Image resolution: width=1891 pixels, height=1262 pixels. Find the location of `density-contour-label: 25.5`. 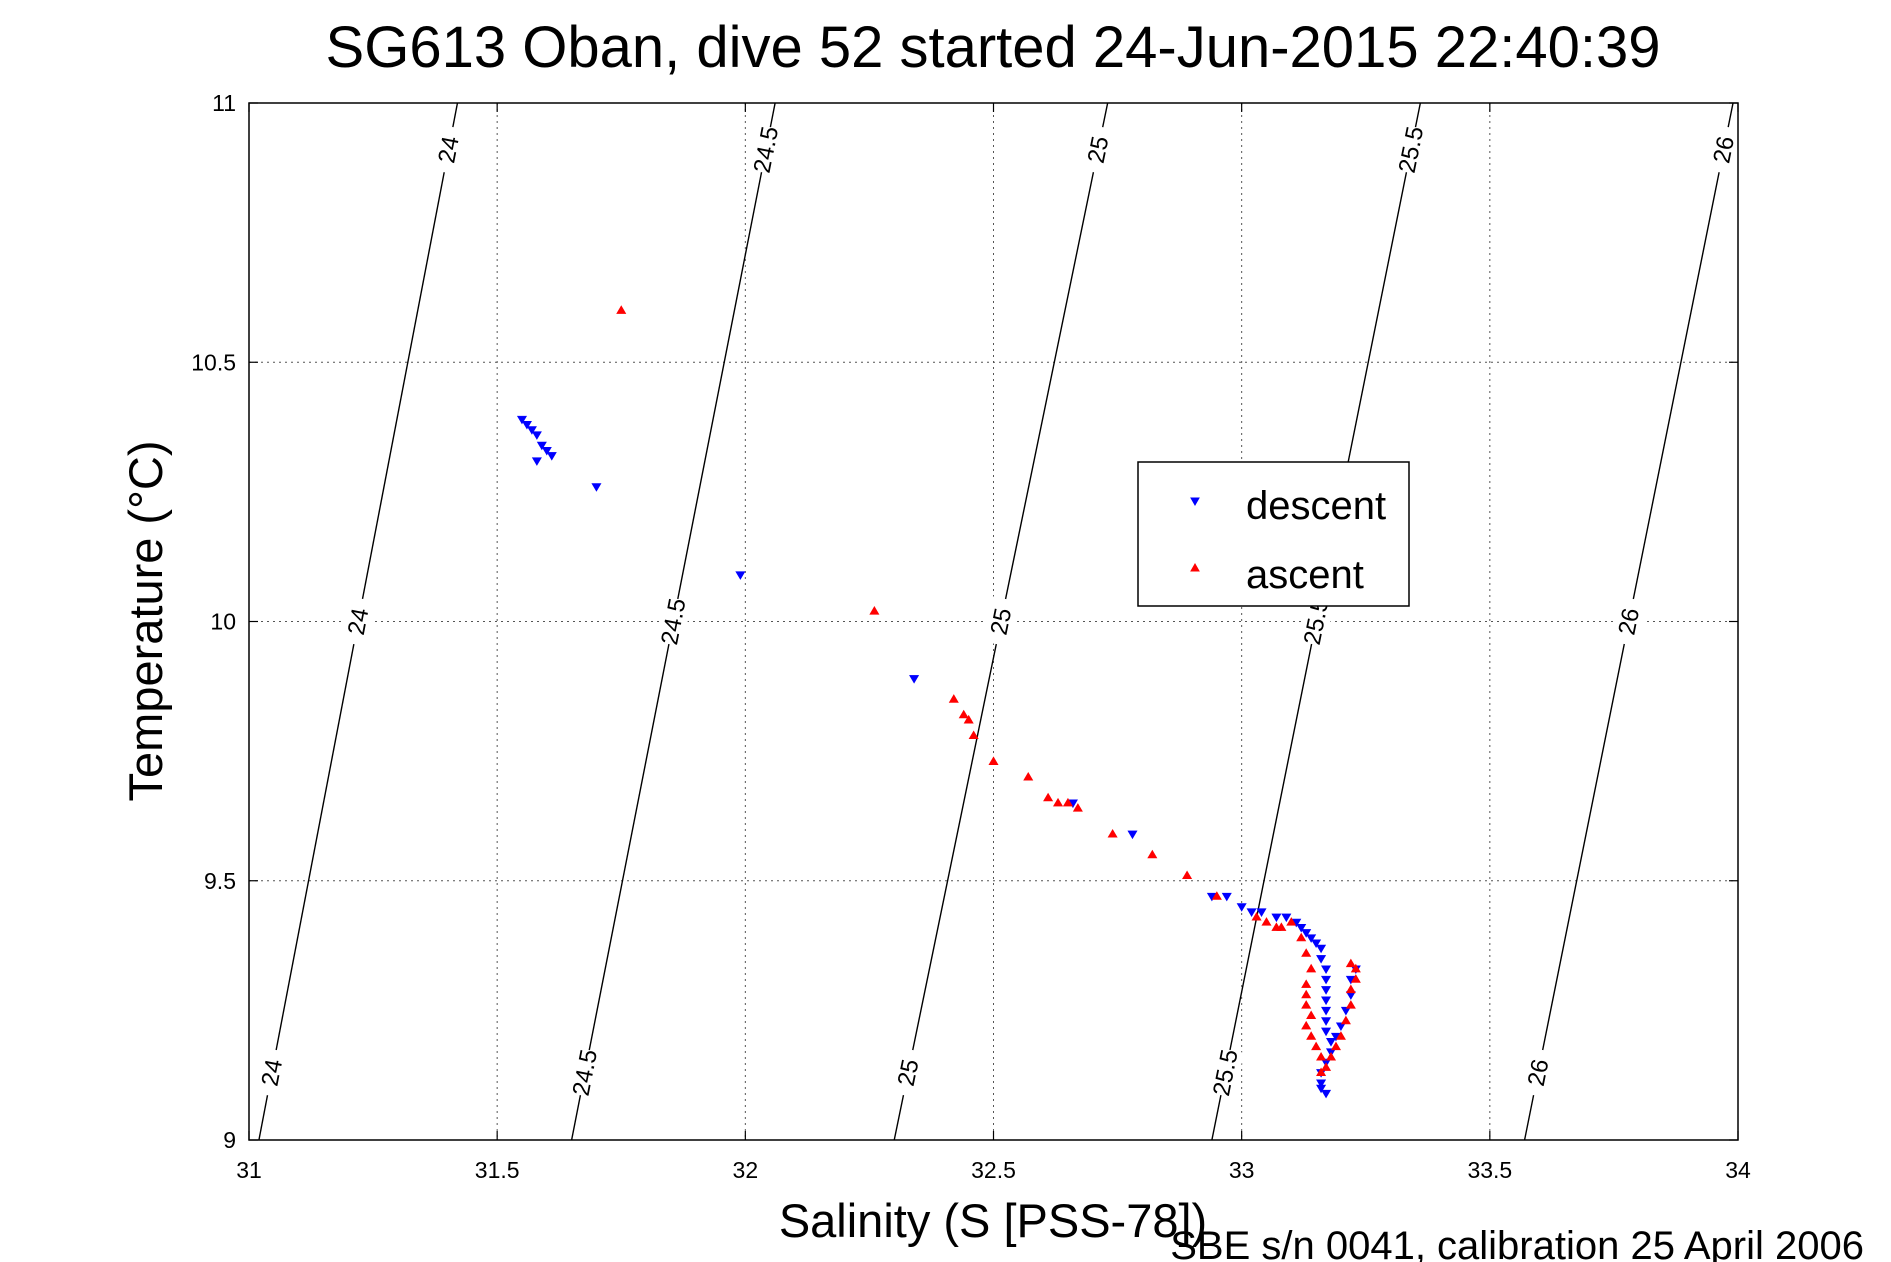

density-contour-label: 25.5 is located at coordinates (1412, 149).